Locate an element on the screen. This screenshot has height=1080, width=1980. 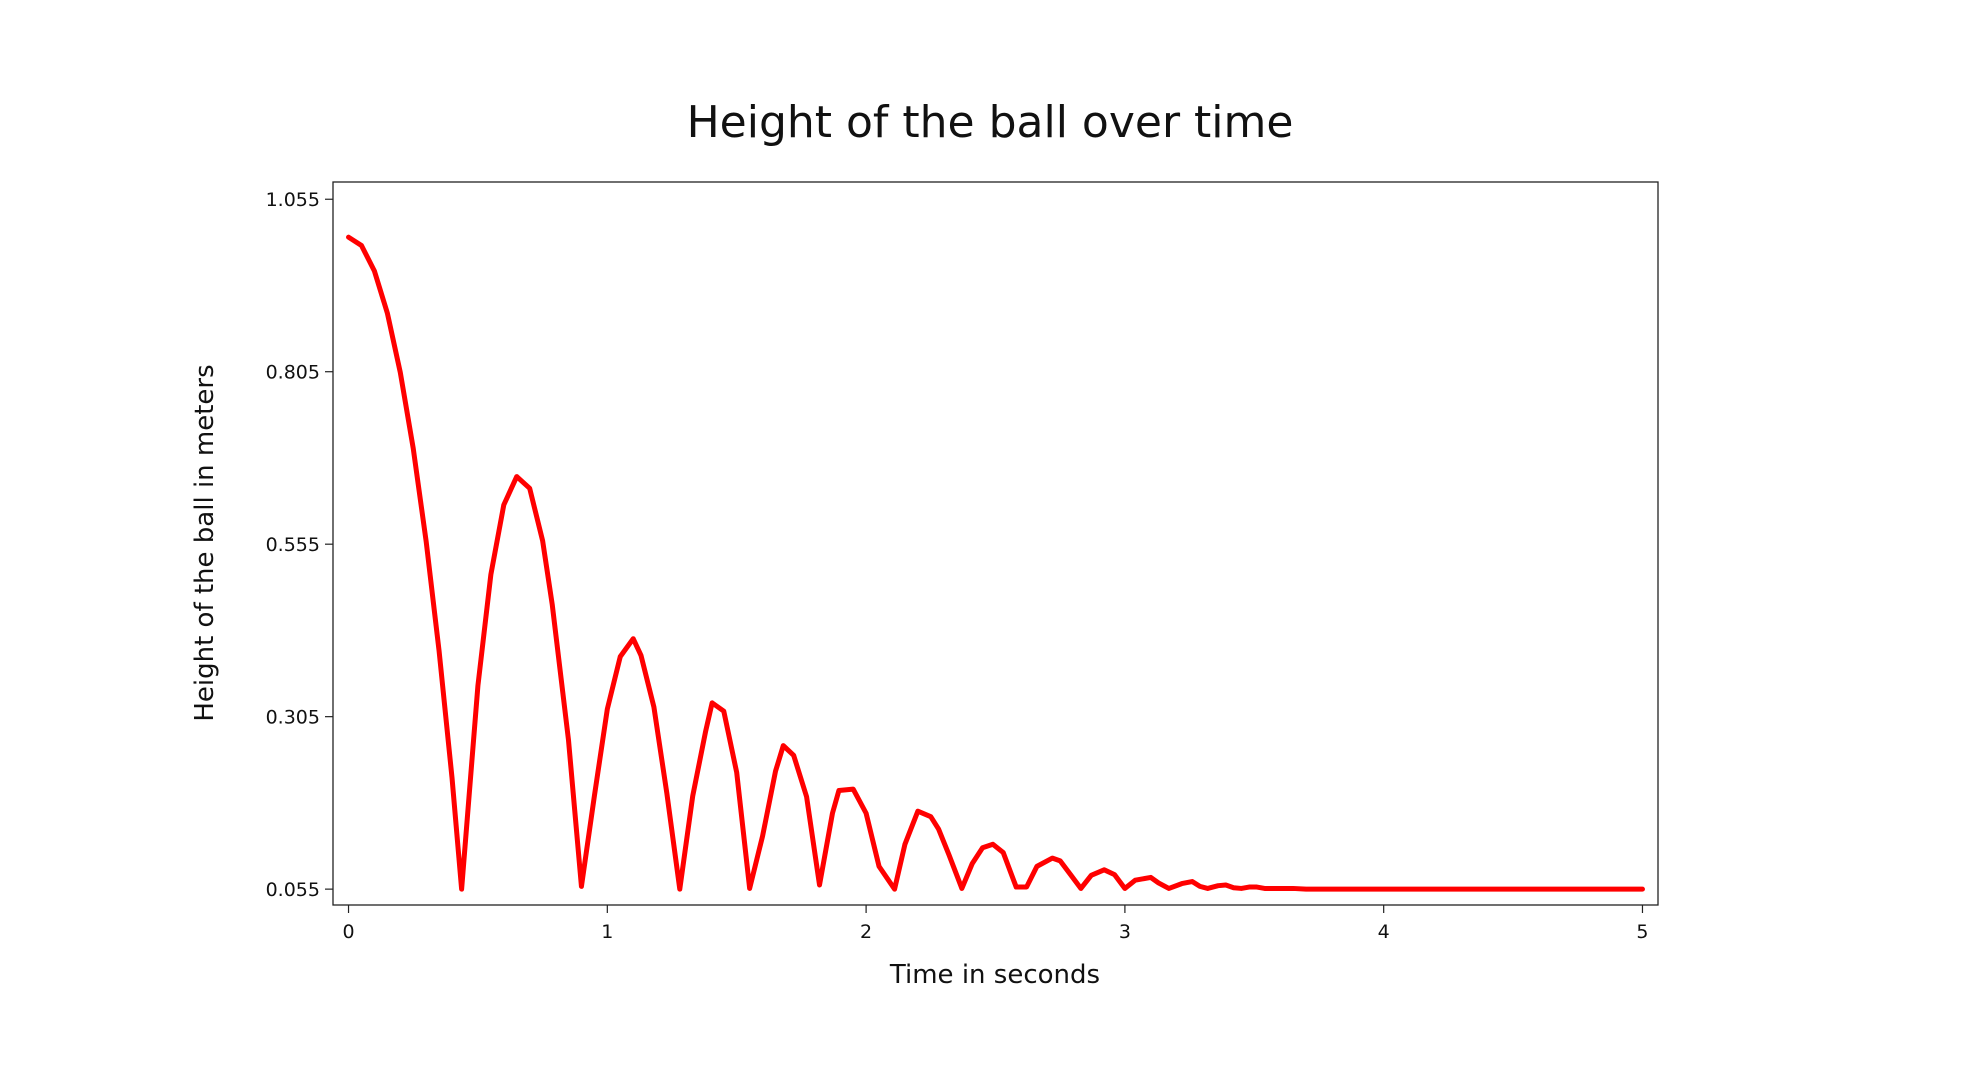
x-tick-label: 4 is located at coordinates (1384, 932).